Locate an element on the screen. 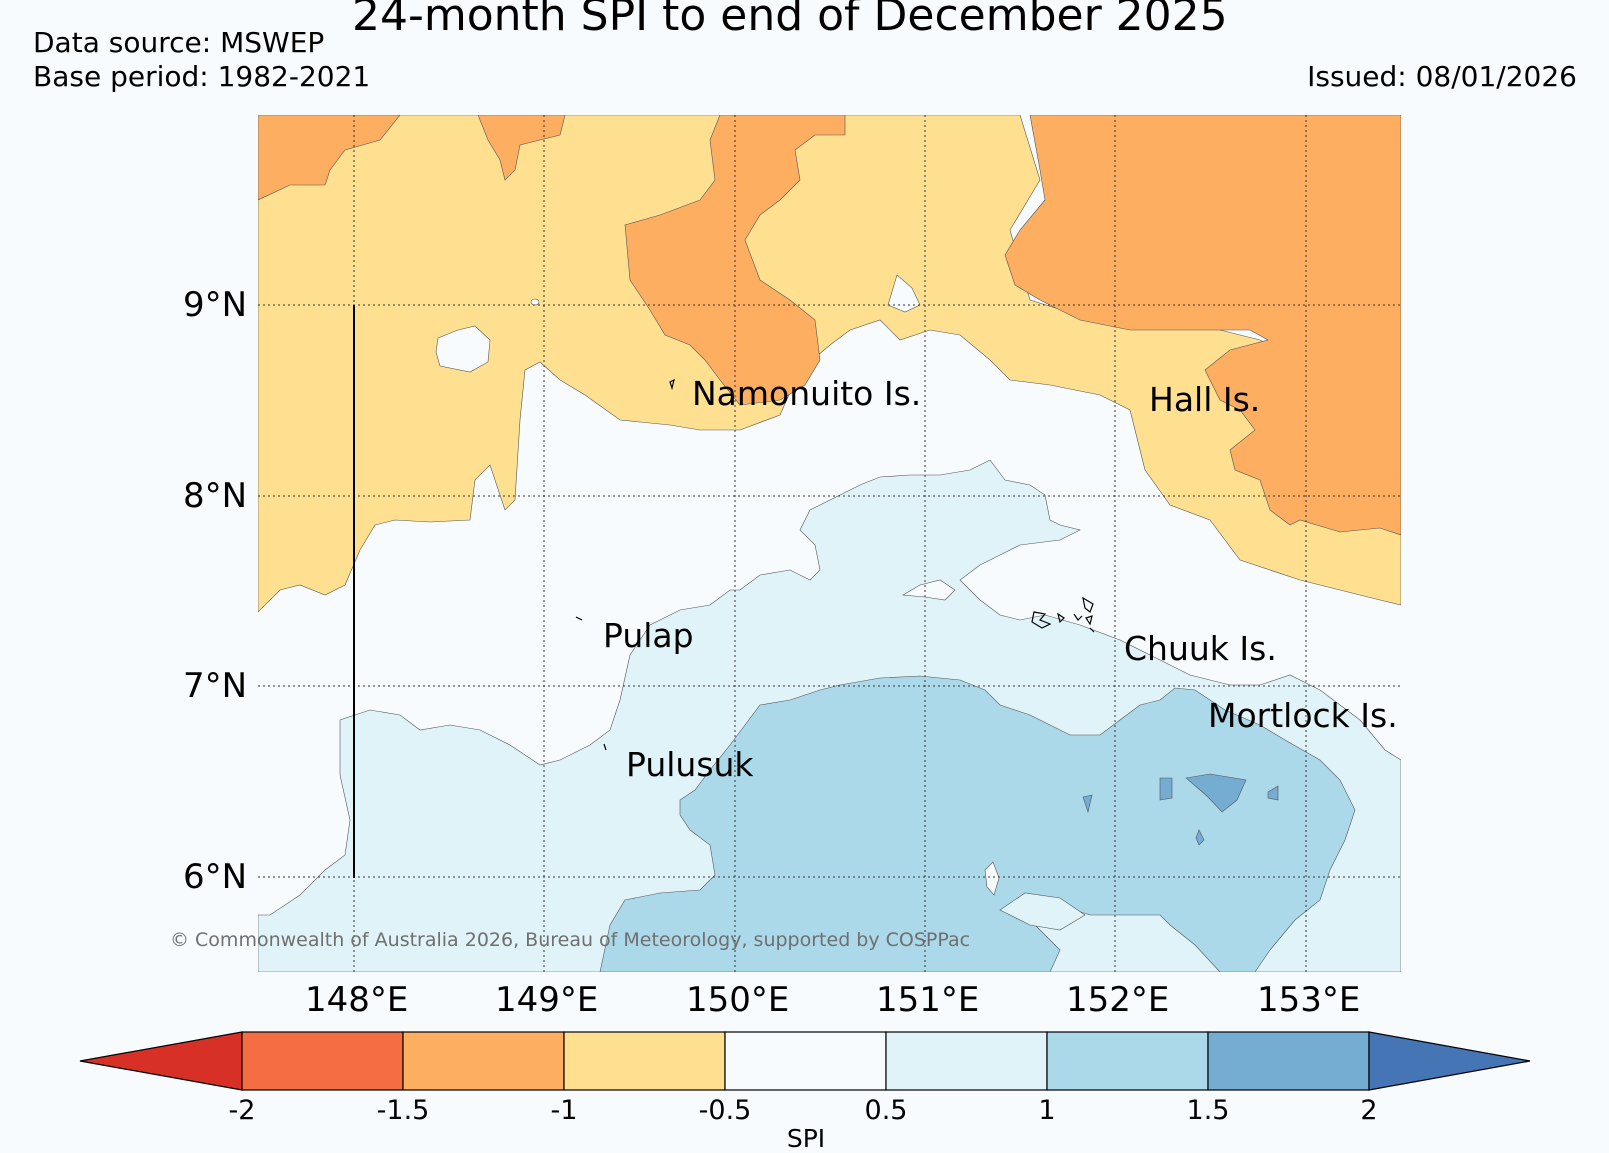  moderately-wet-patch is located at coordinates (1042, 911).